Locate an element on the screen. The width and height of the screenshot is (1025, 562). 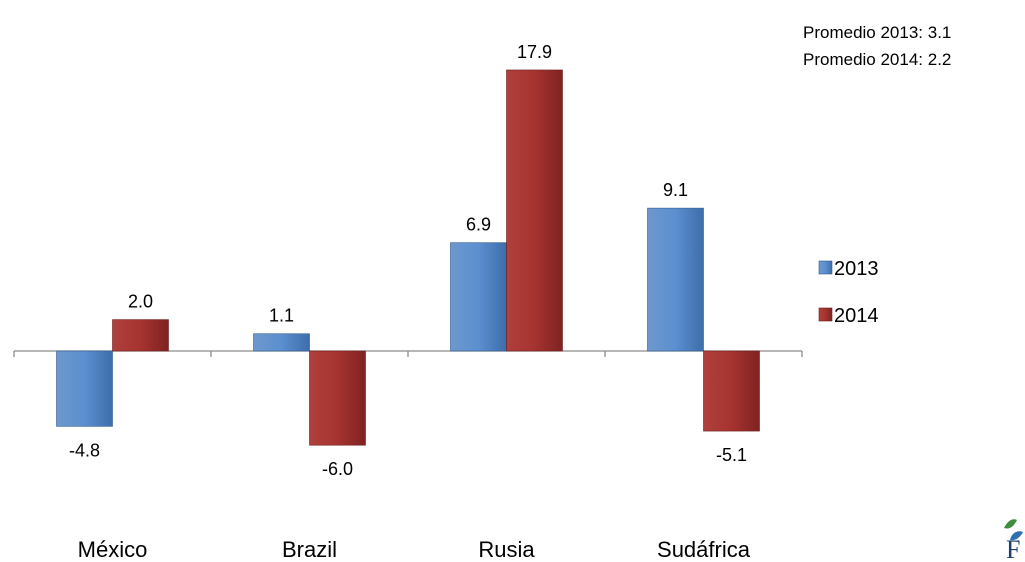
category-label: México is located at coordinates (113, 549).